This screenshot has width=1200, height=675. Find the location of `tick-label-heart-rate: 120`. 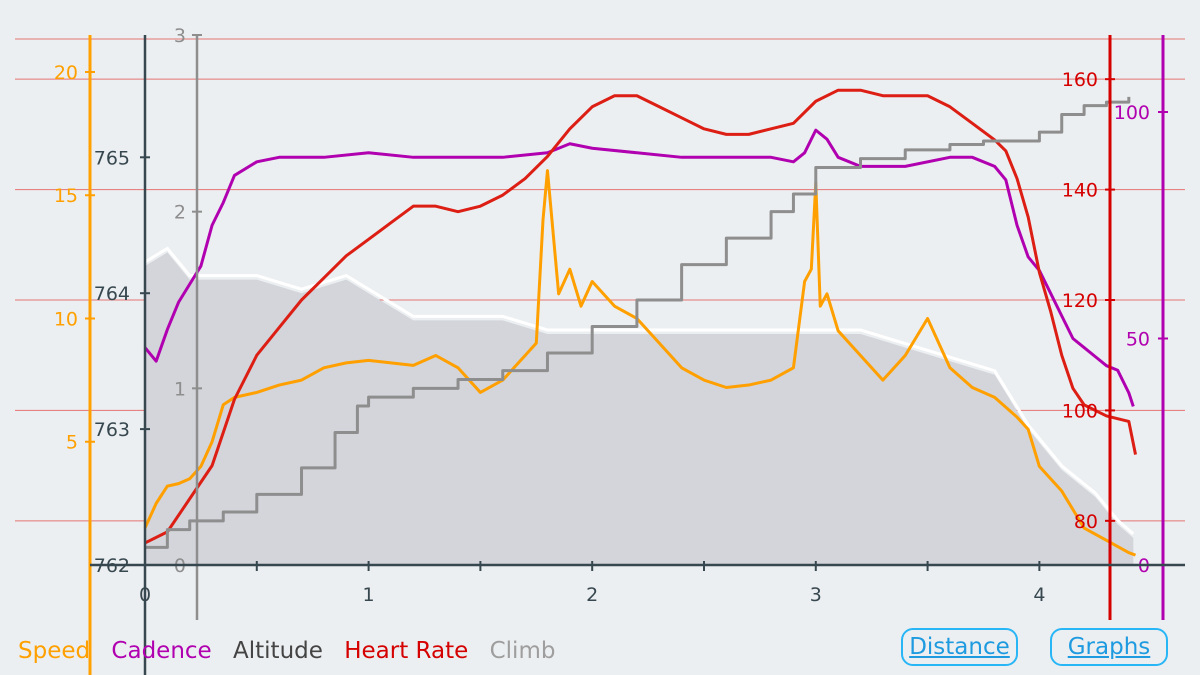

tick-label-heart-rate: 120 is located at coordinates (1080, 301).